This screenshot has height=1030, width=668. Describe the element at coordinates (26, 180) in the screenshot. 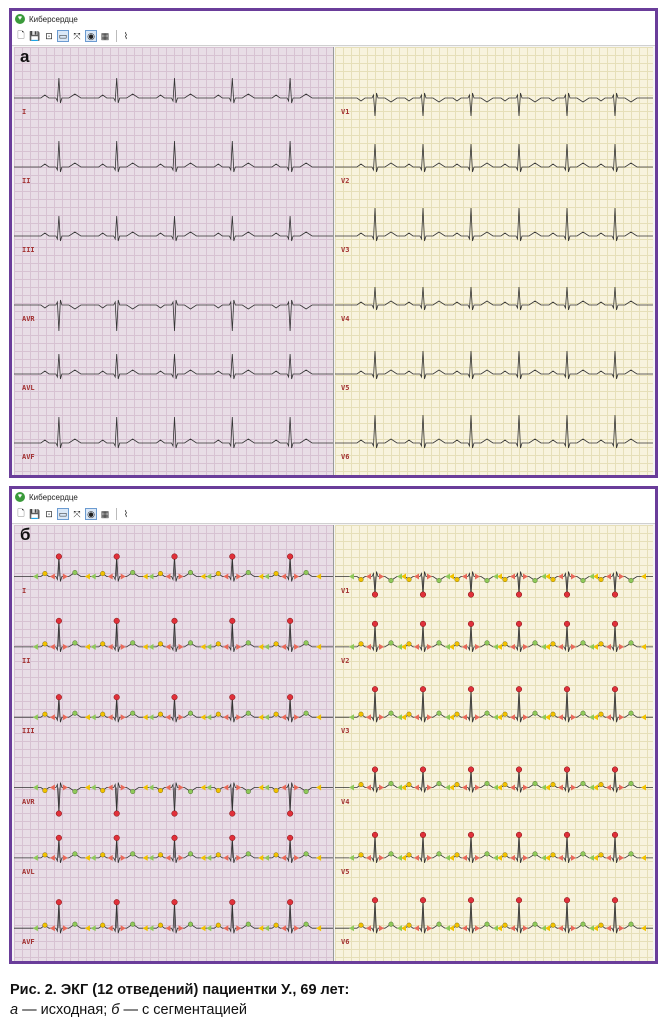

I see `lead-label-ii: II` at that location.